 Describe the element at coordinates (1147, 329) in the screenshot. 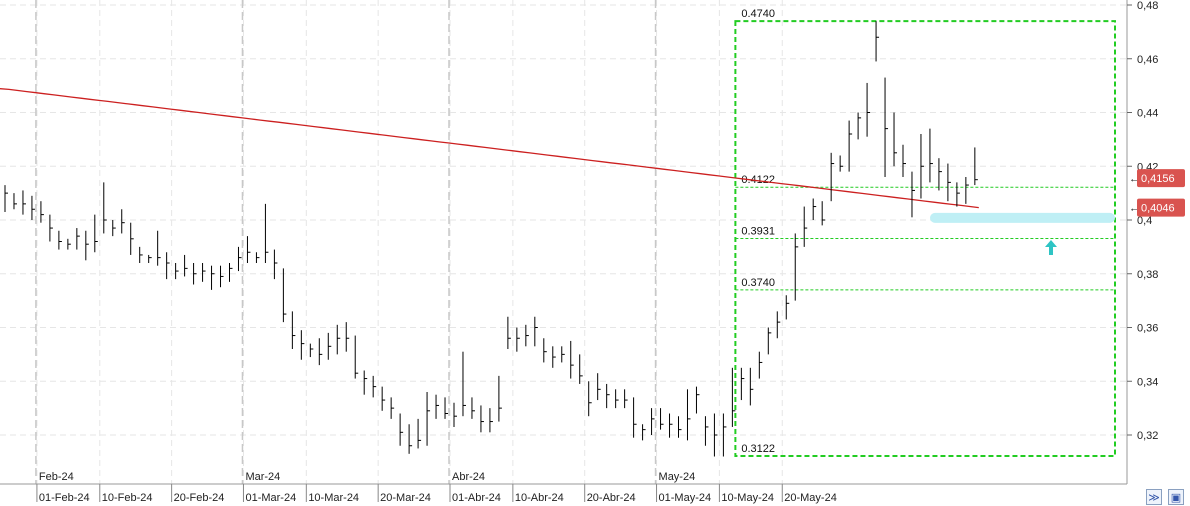

I see `y-tick-label: 0,36` at that location.